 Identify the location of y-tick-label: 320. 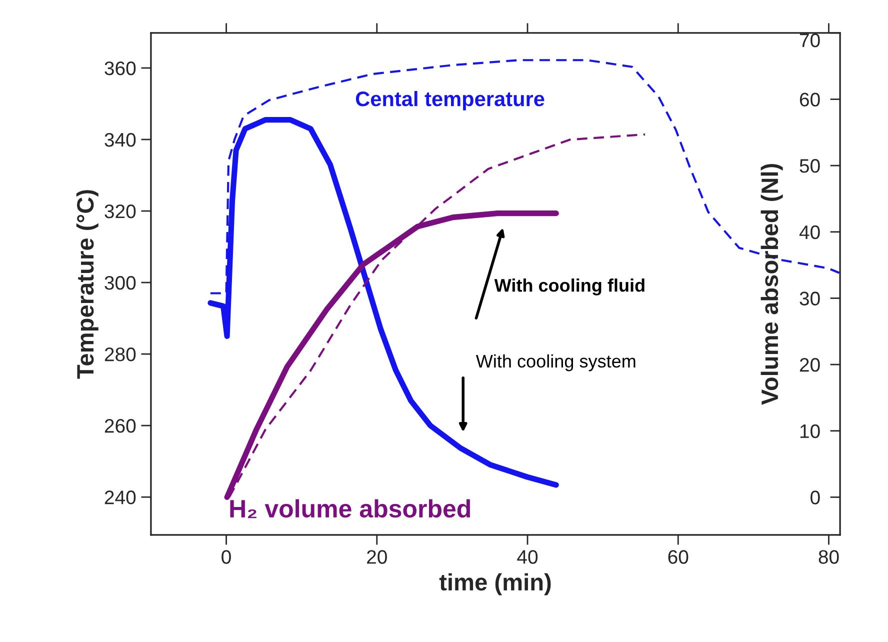
(120, 211).